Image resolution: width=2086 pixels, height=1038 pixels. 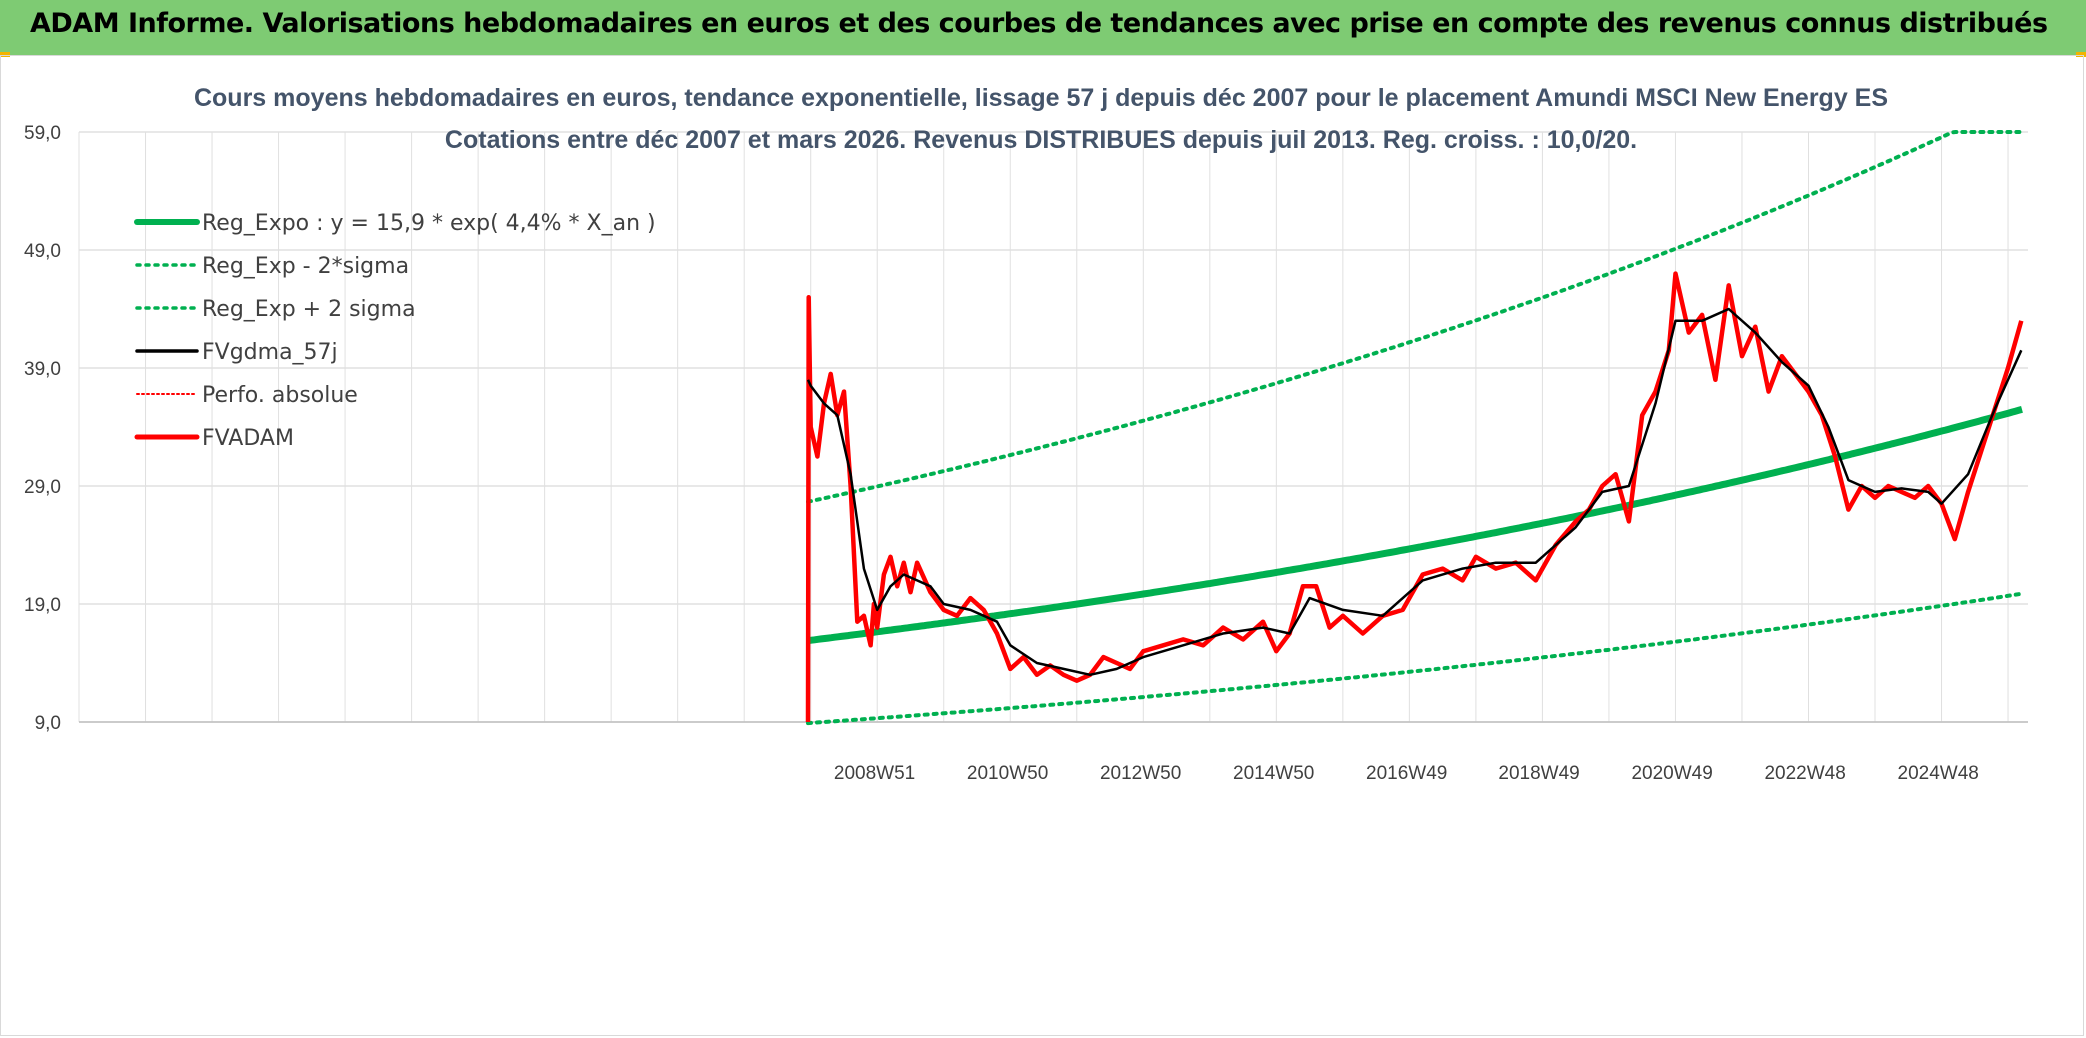 I want to click on legend-label: FVADAM, so click(x=248, y=438).